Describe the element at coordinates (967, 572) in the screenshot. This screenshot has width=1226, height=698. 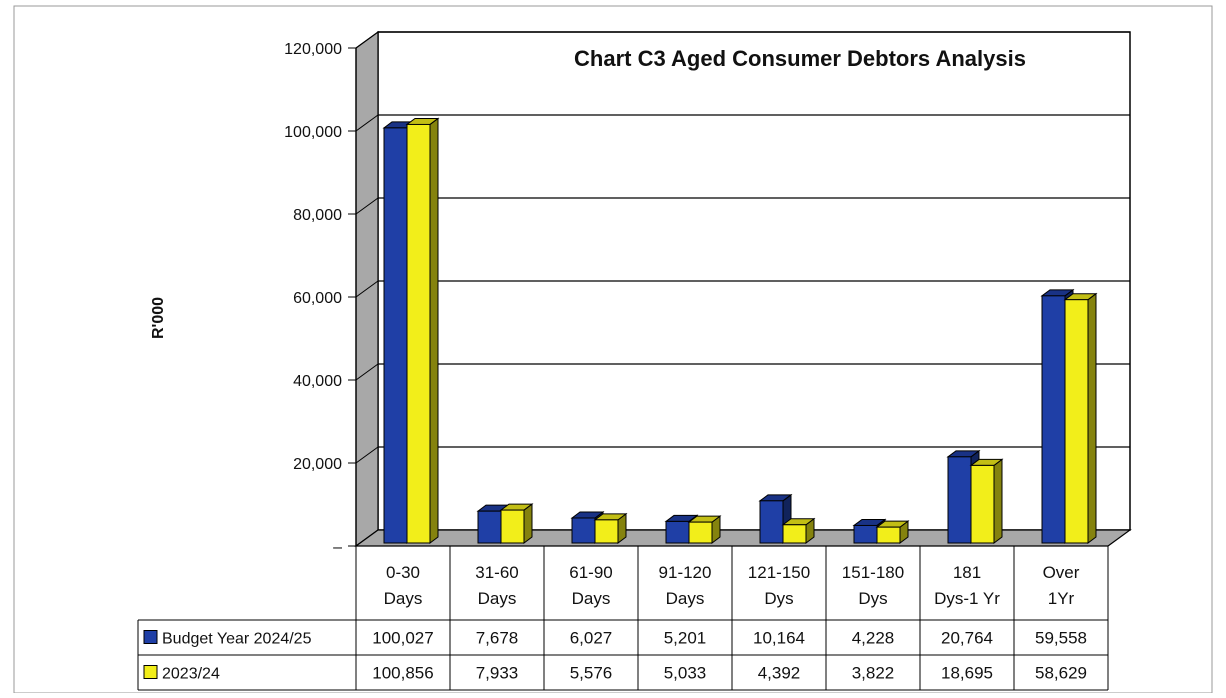
I see `x-tick-label: 181` at that location.